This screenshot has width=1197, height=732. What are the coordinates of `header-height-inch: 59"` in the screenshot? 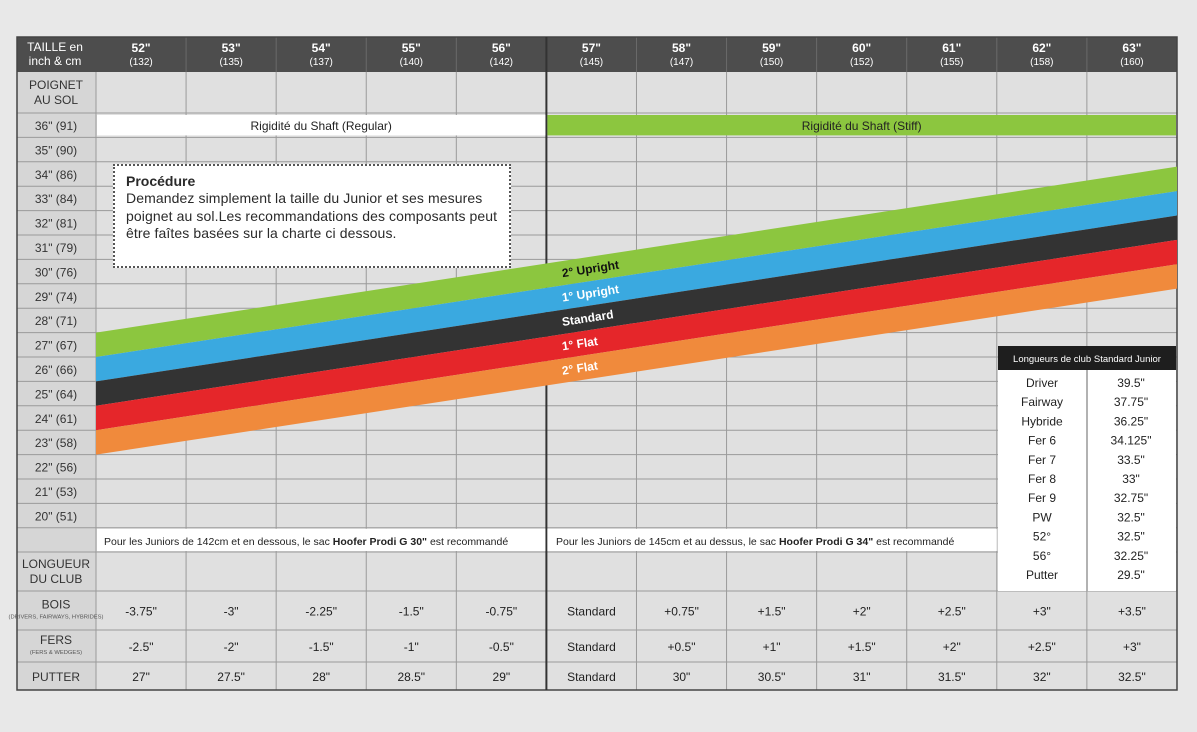 It's located at (771, 48).